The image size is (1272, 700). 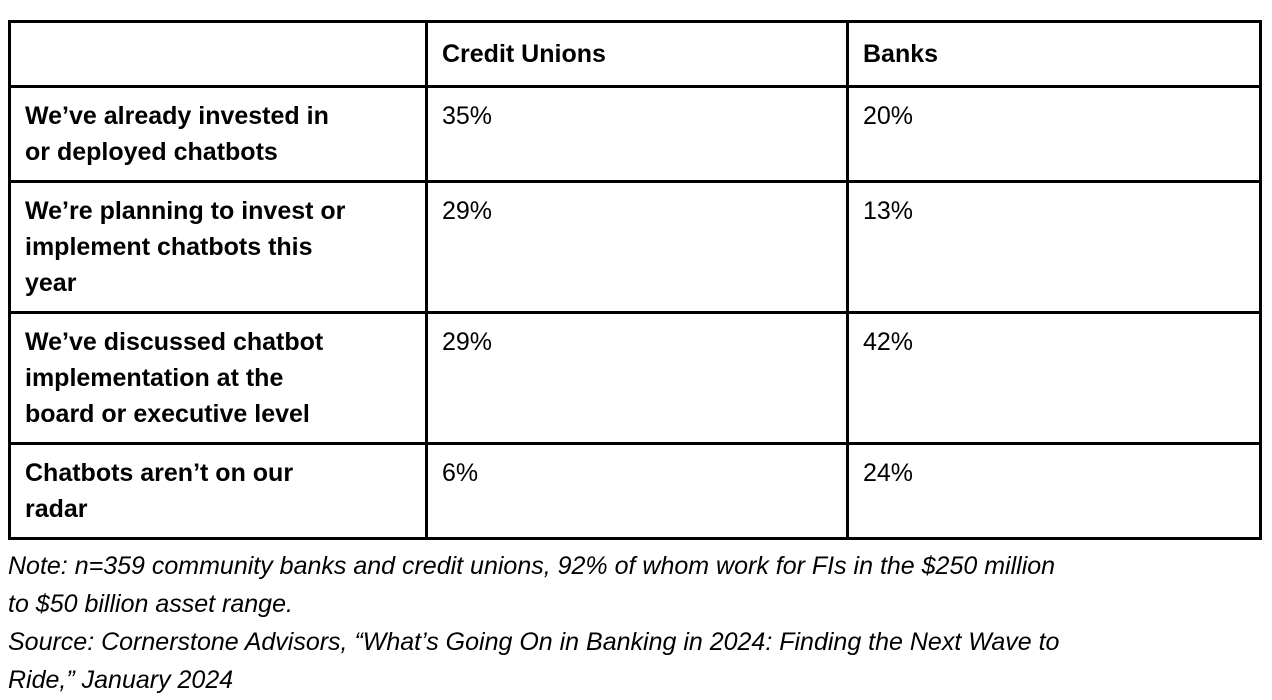 I want to click on credit-unions-value-cell: 6%, so click(x=637, y=491).